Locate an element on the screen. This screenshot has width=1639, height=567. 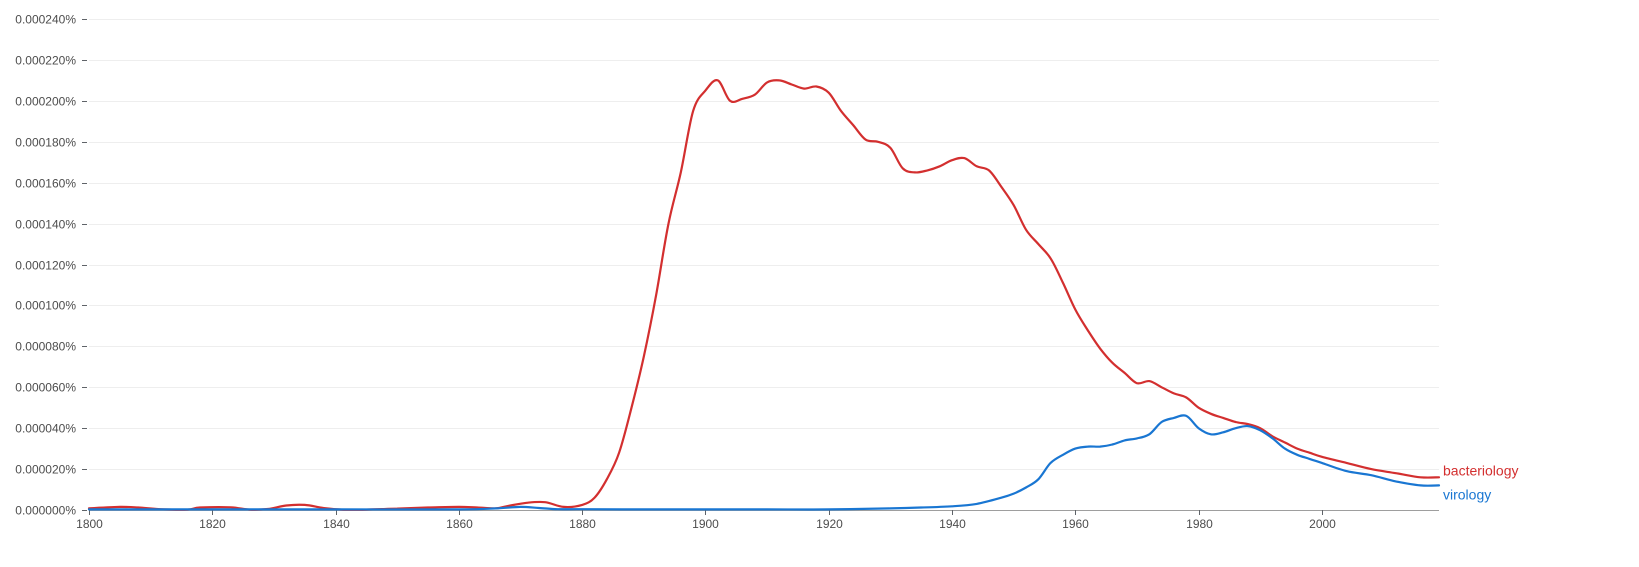
x-tick-label: 1980 is located at coordinates (1199, 524).